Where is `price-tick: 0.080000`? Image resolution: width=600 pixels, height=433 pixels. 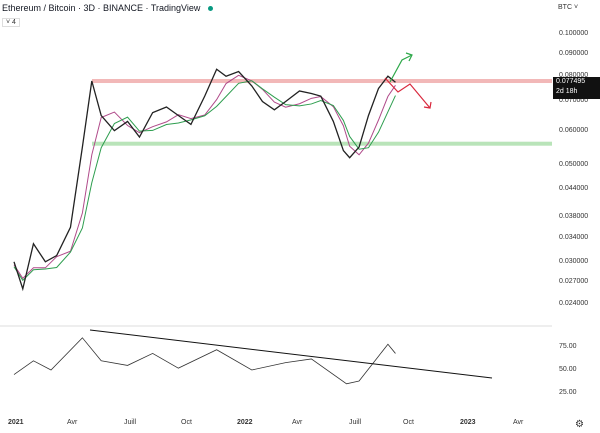
price-tick: 0.080000 is located at coordinates (574, 76).